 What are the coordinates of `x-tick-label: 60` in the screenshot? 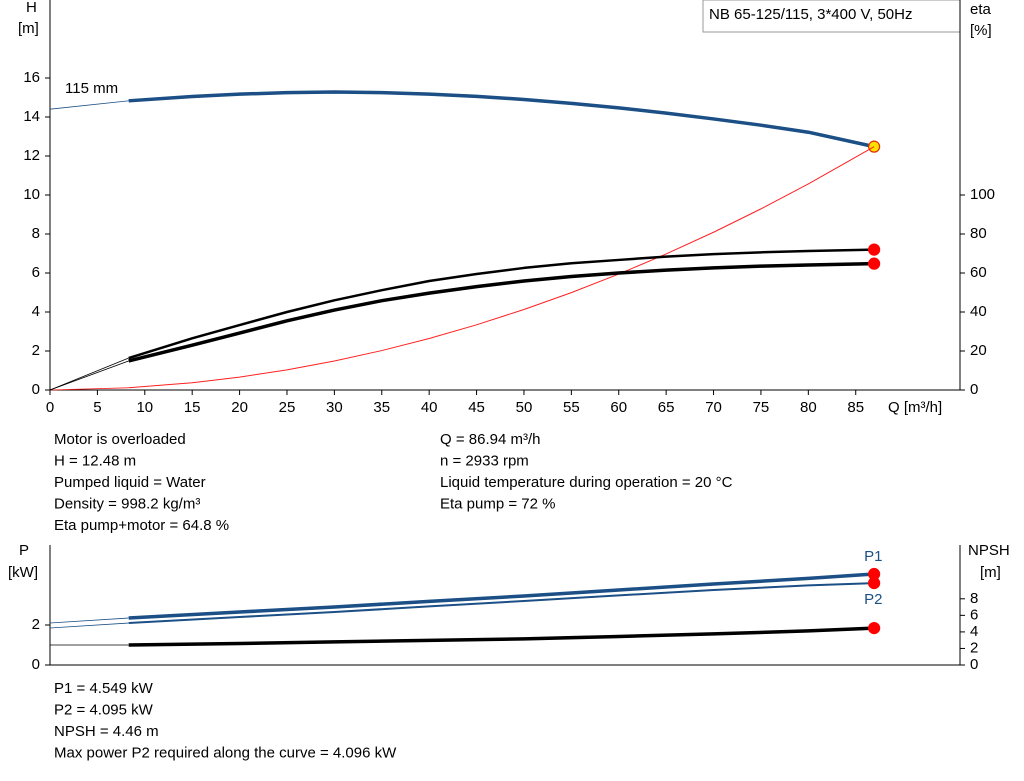 It's located at (618, 407).